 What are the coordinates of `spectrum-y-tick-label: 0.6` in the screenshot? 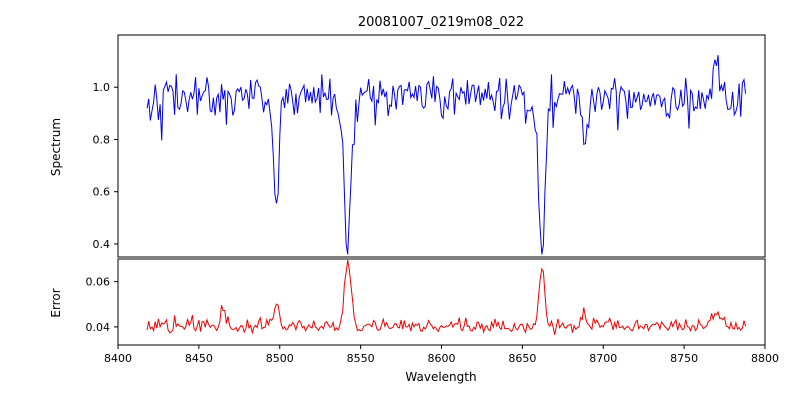 It's located at (102, 192).